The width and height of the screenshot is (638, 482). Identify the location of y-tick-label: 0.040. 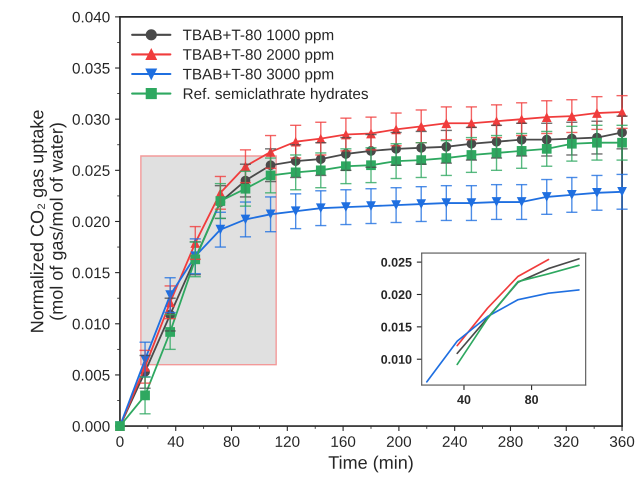
(91, 17).